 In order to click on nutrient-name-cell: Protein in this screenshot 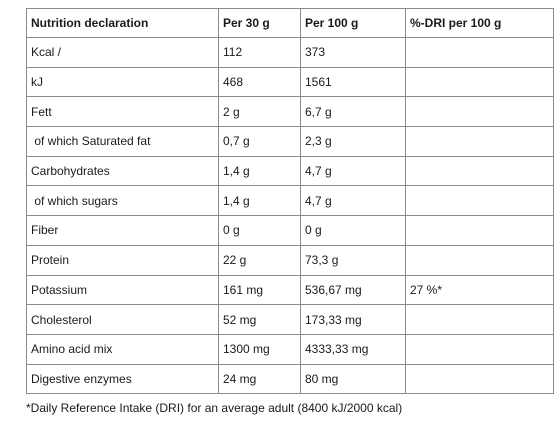, I will do `click(122, 260)`.